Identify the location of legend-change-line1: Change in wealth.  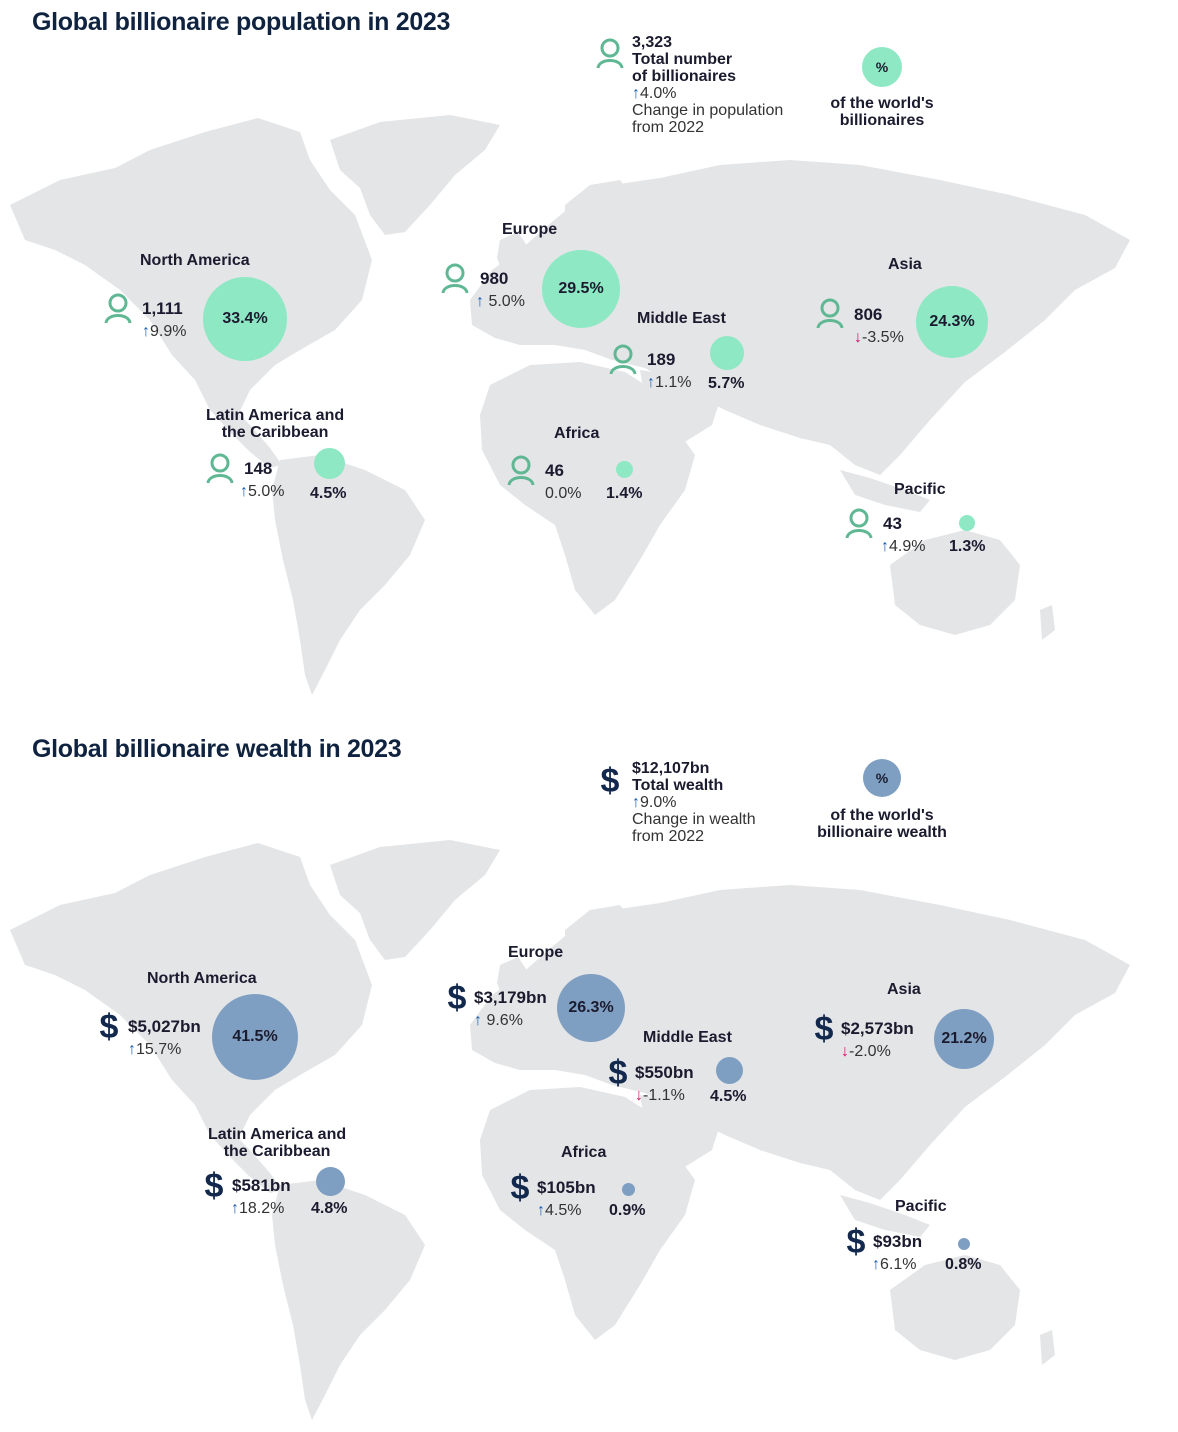
(694, 819).